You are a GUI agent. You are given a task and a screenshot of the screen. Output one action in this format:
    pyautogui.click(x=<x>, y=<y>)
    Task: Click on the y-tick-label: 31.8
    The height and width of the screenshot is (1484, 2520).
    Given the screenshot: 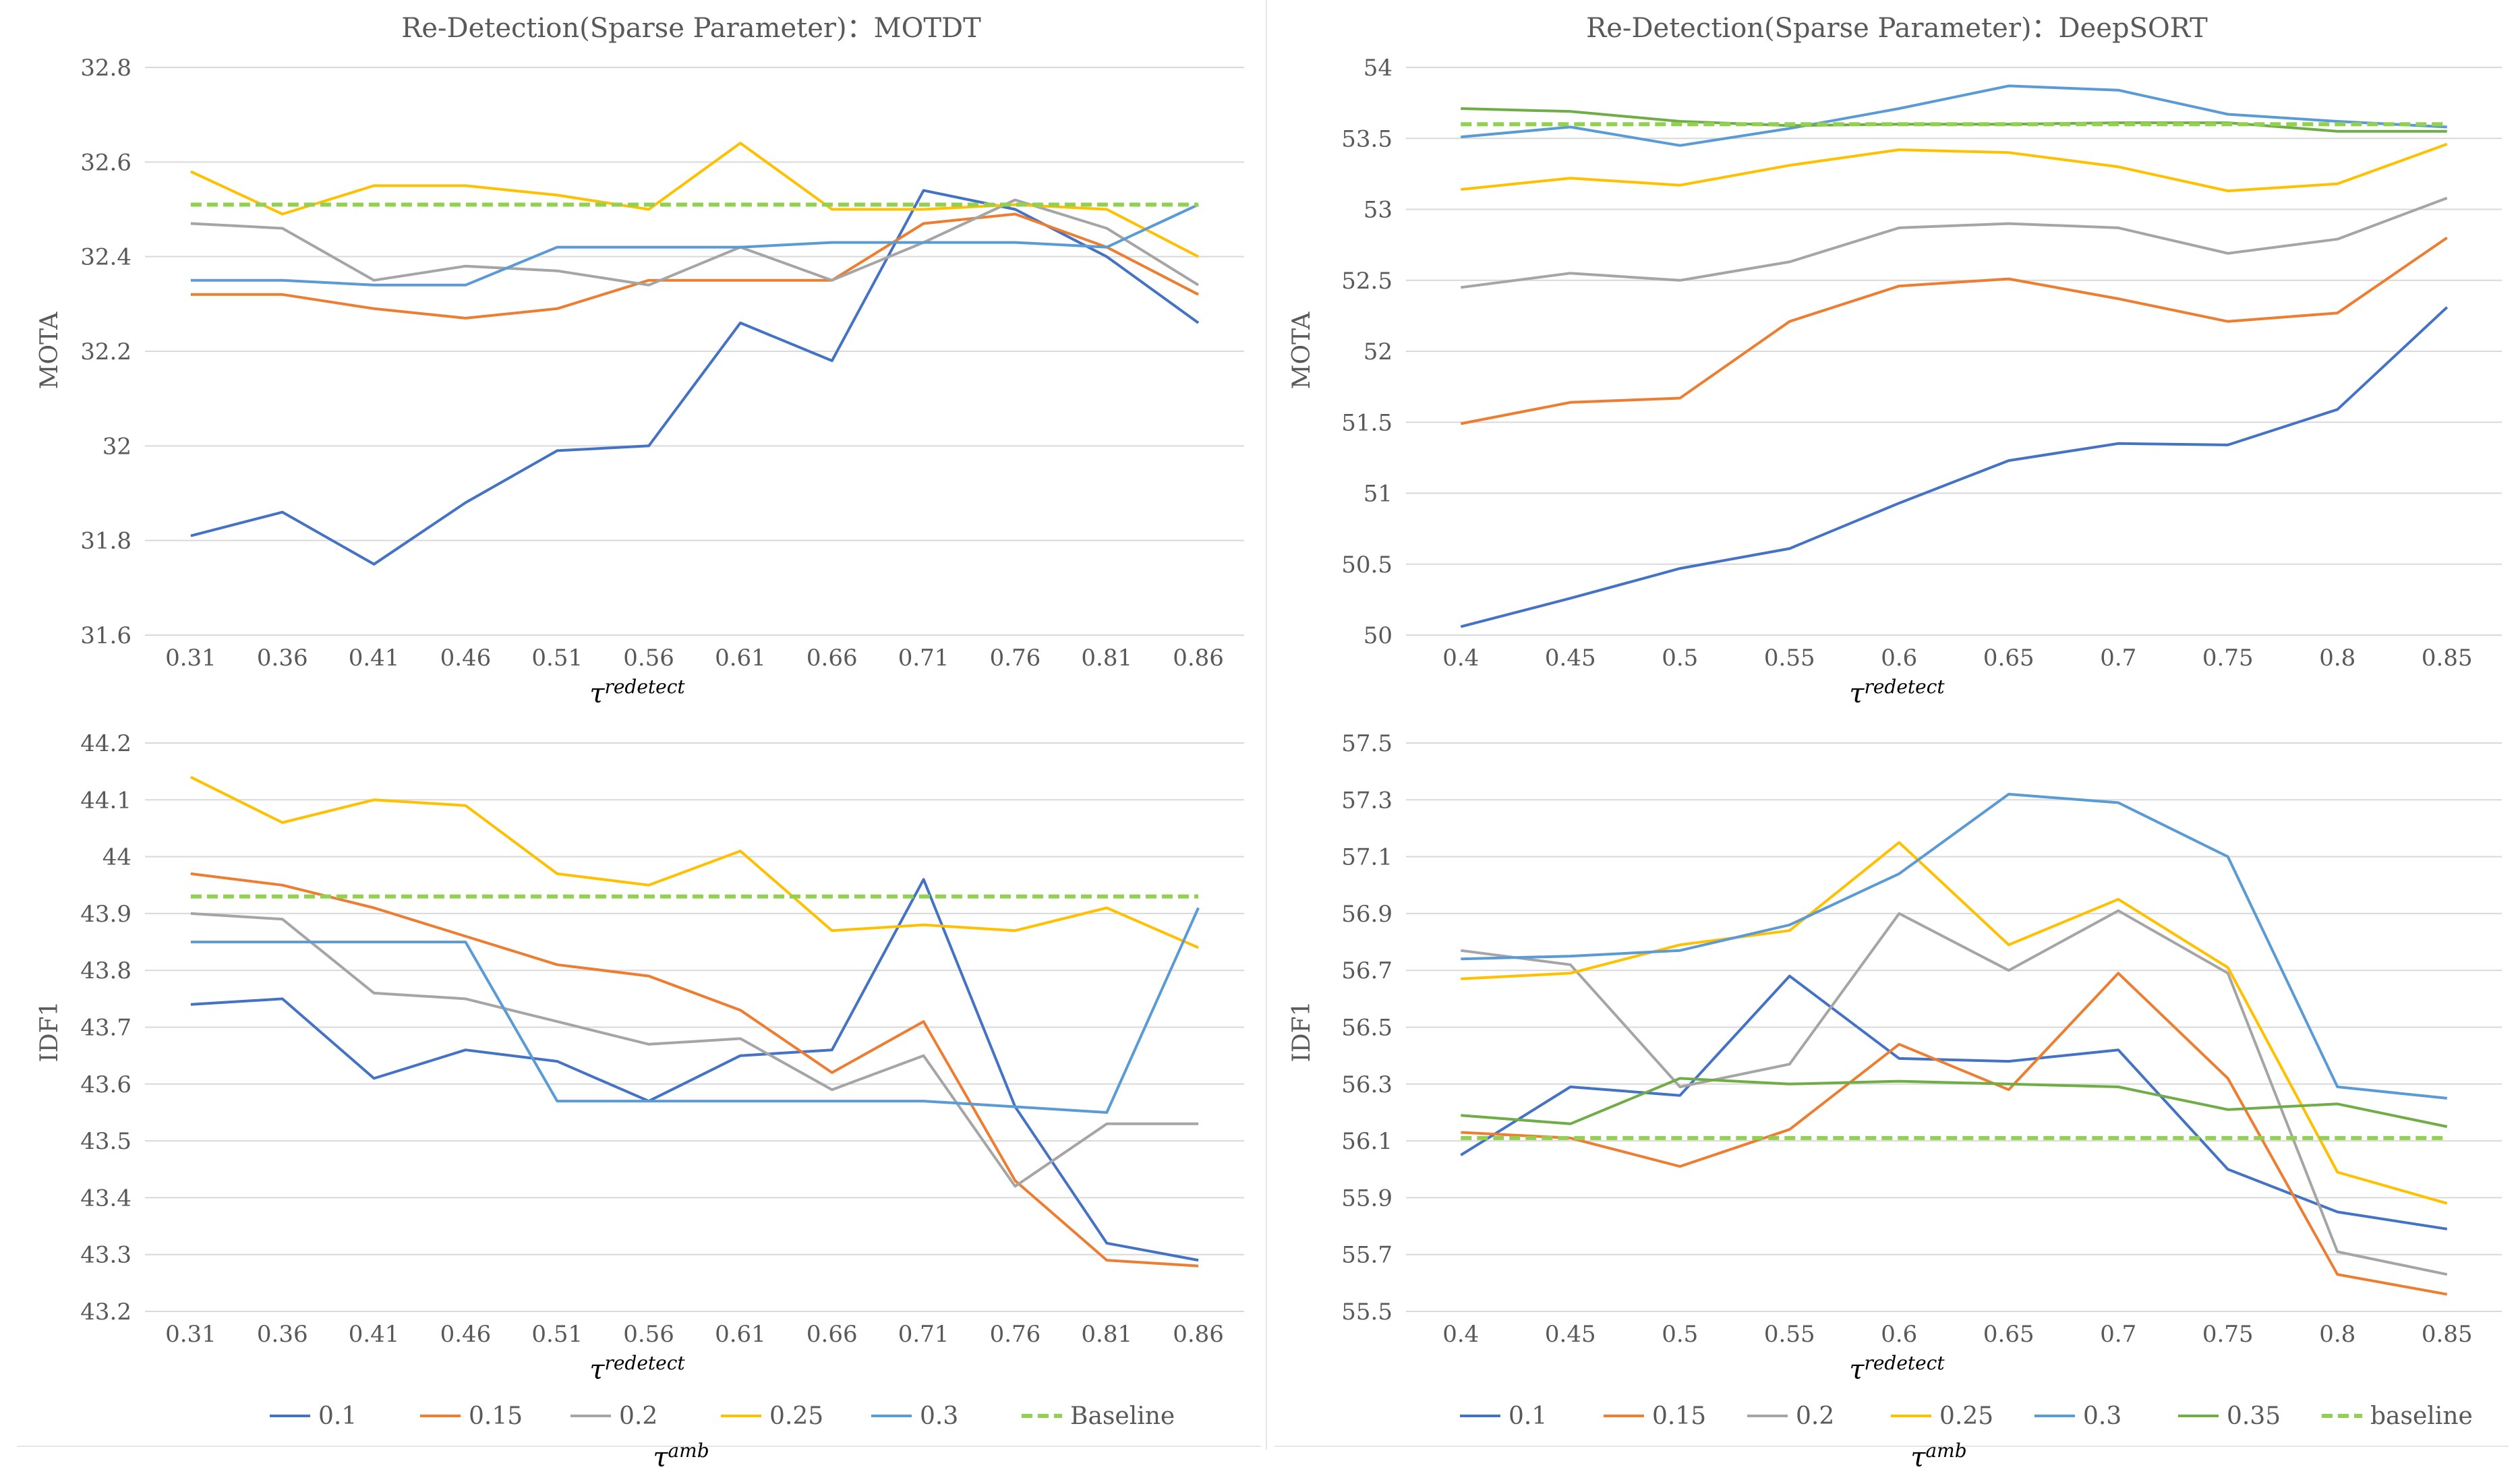 What is the action you would take?
    pyautogui.click(x=106, y=541)
    